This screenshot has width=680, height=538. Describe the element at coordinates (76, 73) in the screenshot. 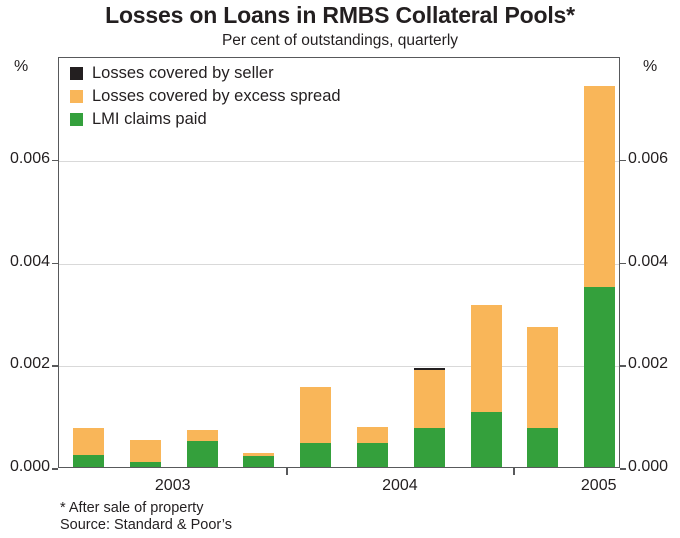

I see `legend-swatch-seller-icon` at that location.